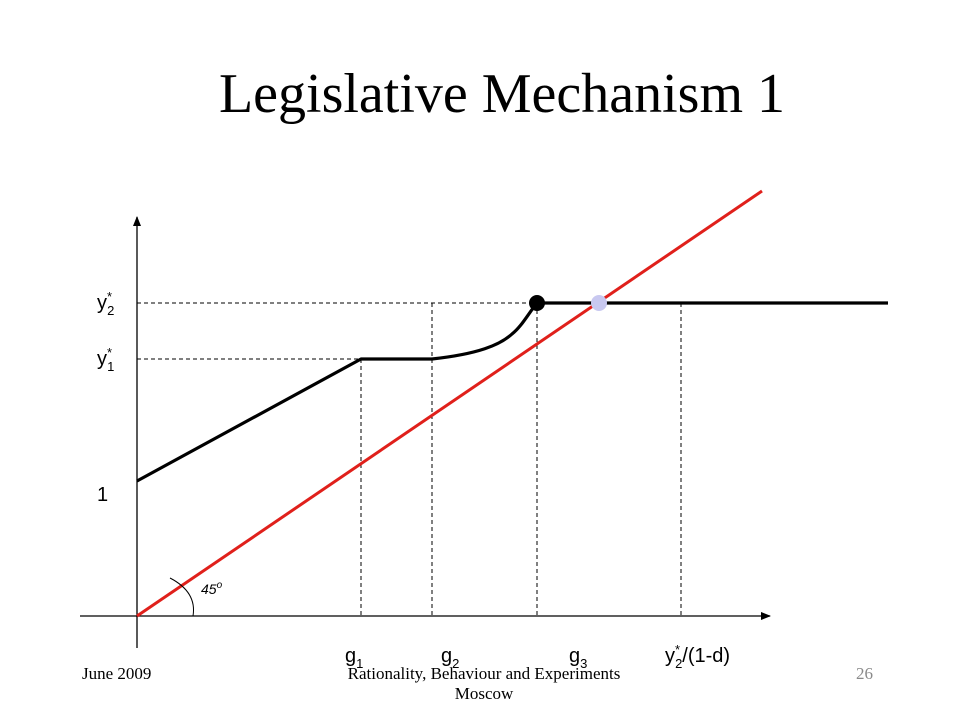  I want to click on g1-sub: 1, so click(359, 663).